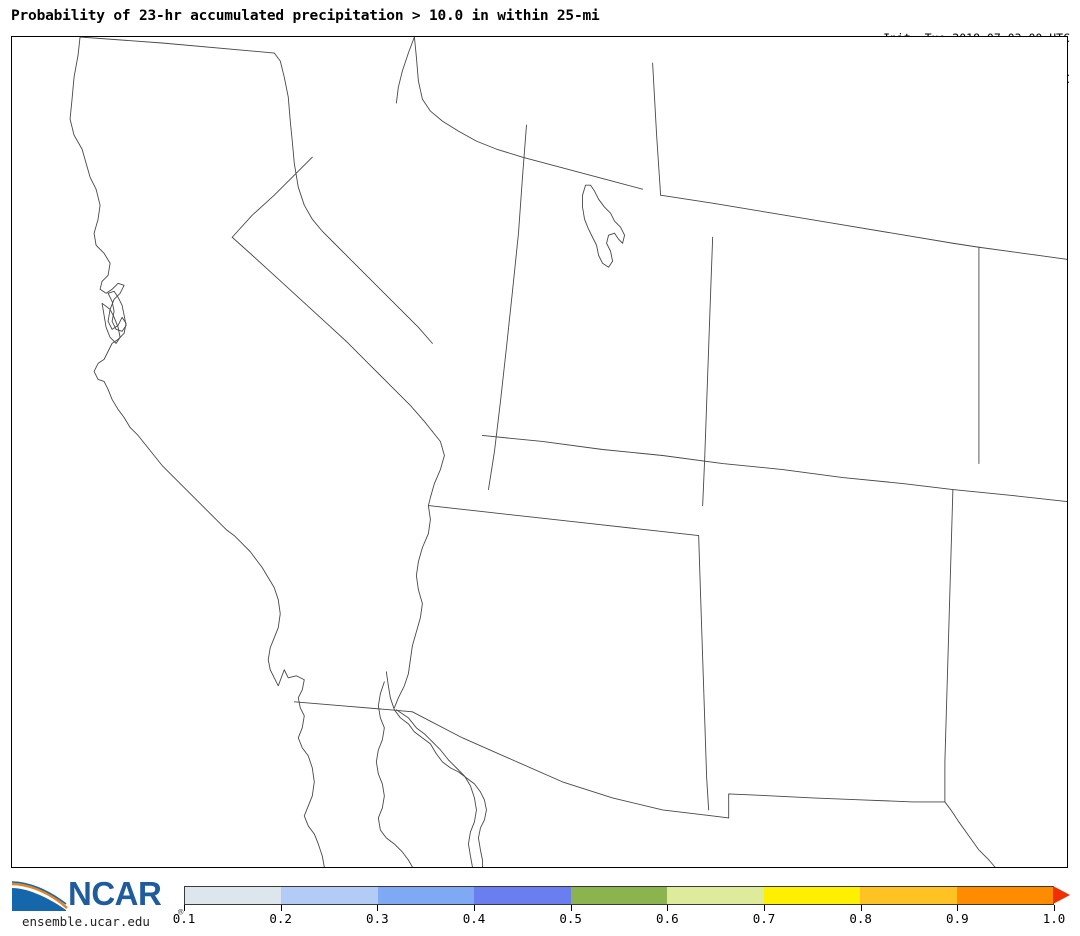 The width and height of the screenshot is (1080, 936). What do you see at coordinates (860, 918) in the screenshot?
I see `colorbar-tick-label-7: 0.8` at bounding box center [860, 918].